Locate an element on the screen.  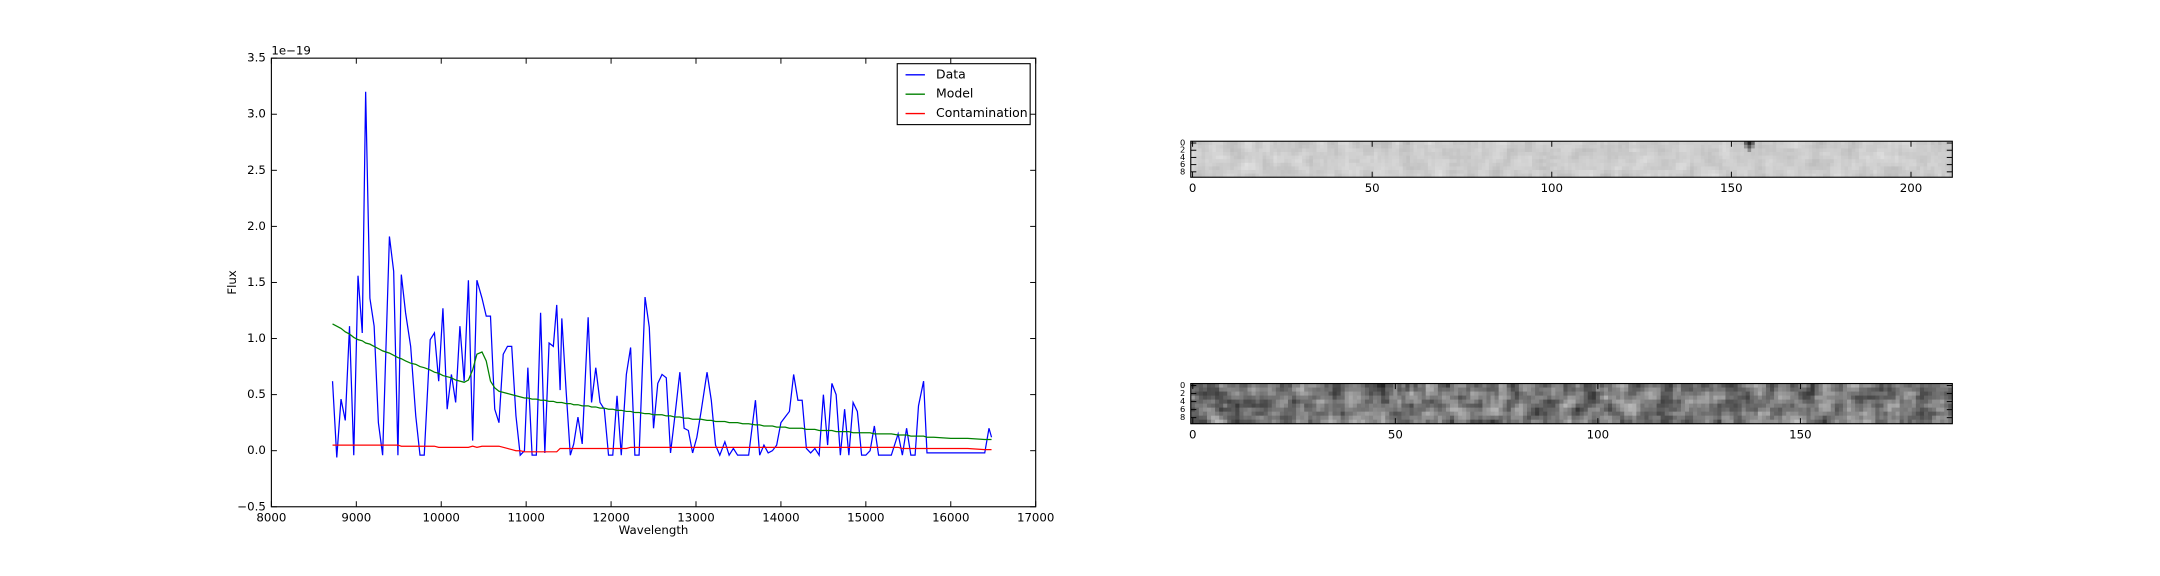
x-tick-label: 50 is located at coordinates (1395, 434).